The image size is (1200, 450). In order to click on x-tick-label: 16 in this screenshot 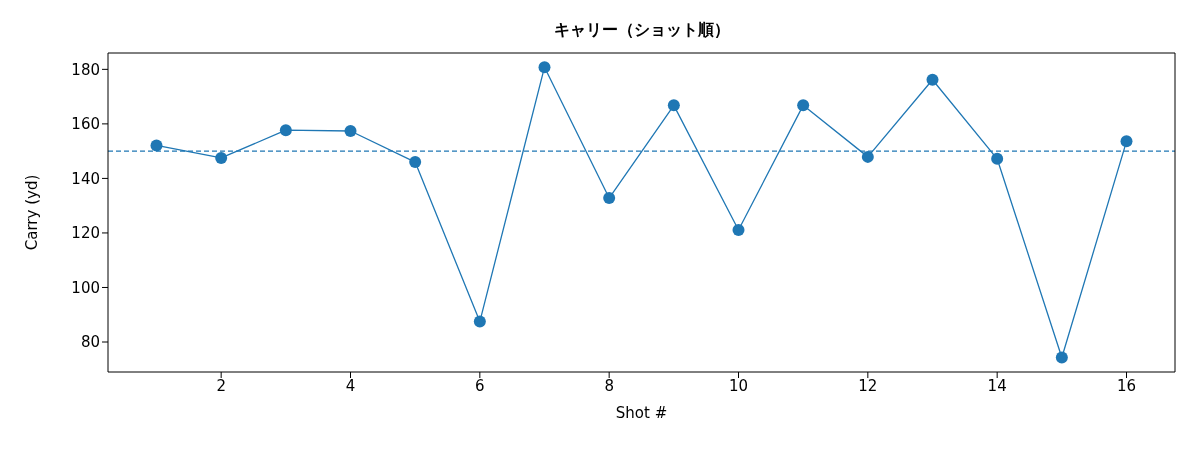, I will do `click(1126, 385)`.